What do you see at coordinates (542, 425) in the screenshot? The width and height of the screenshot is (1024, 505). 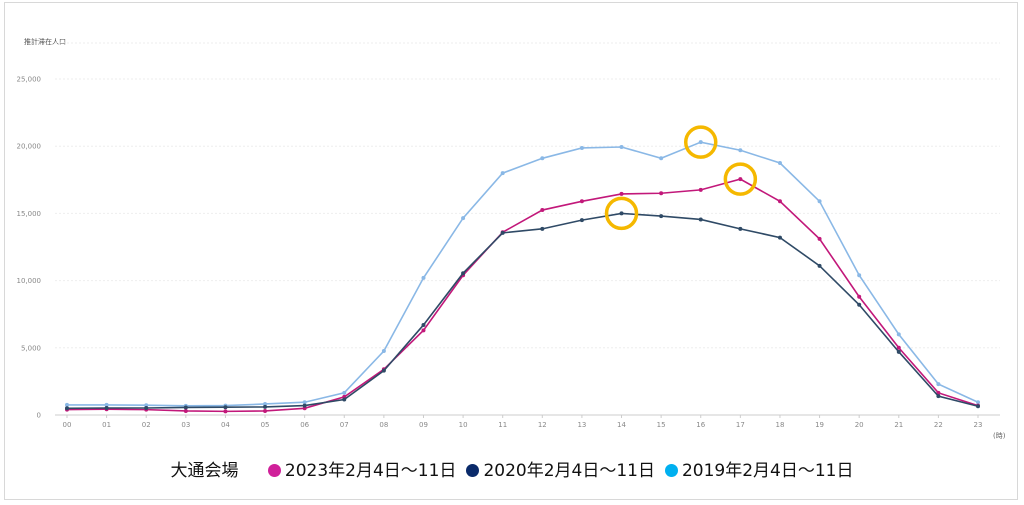 I see `x-tick-label: 12` at bounding box center [542, 425].